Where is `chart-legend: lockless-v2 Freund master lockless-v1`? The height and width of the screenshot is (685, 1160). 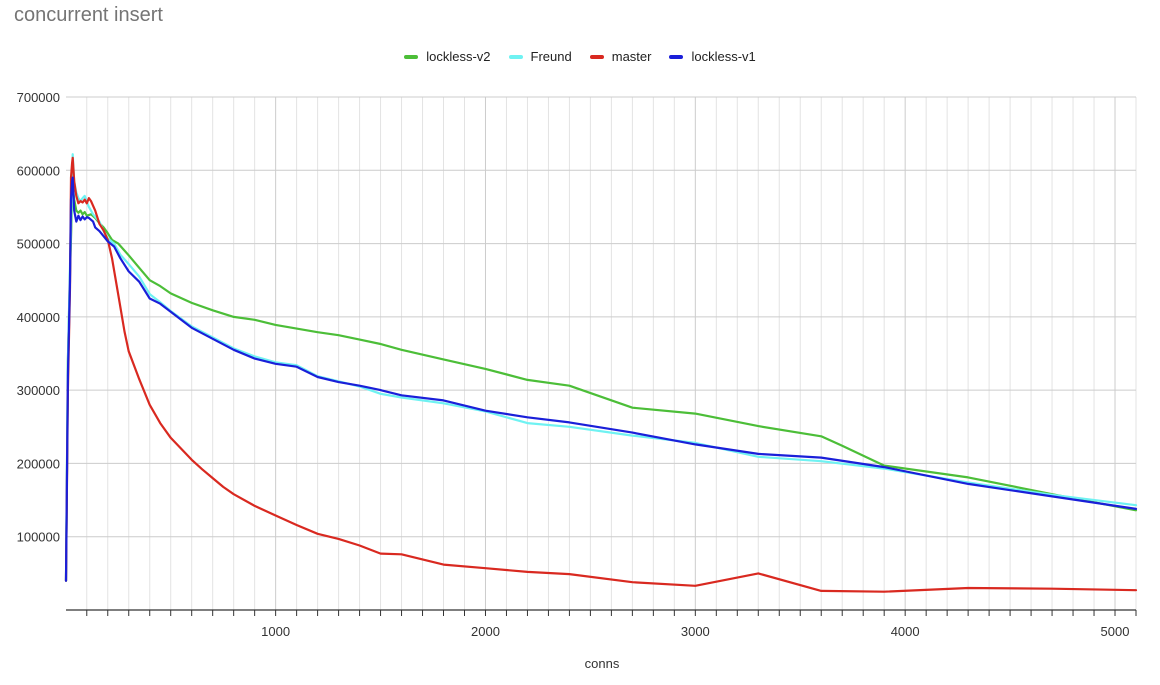 chart-legend: lockless-v2 Freund master lockless-v1 is located at coordinates (580, 56).